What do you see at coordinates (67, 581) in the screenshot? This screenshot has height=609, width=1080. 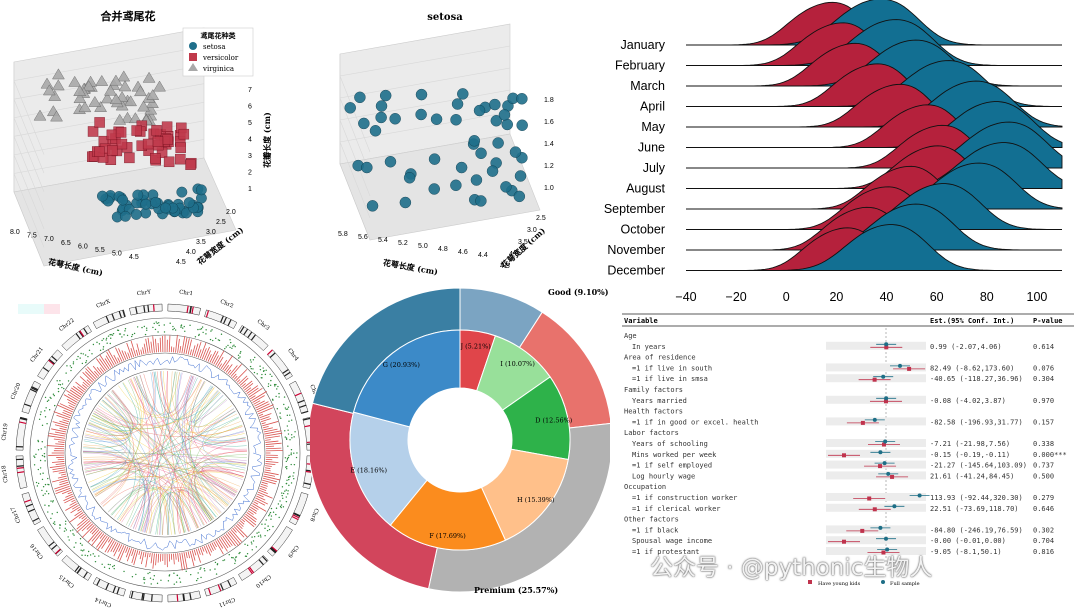 I see `chromosome-label: Chr15` at bounding box center [67, 581].